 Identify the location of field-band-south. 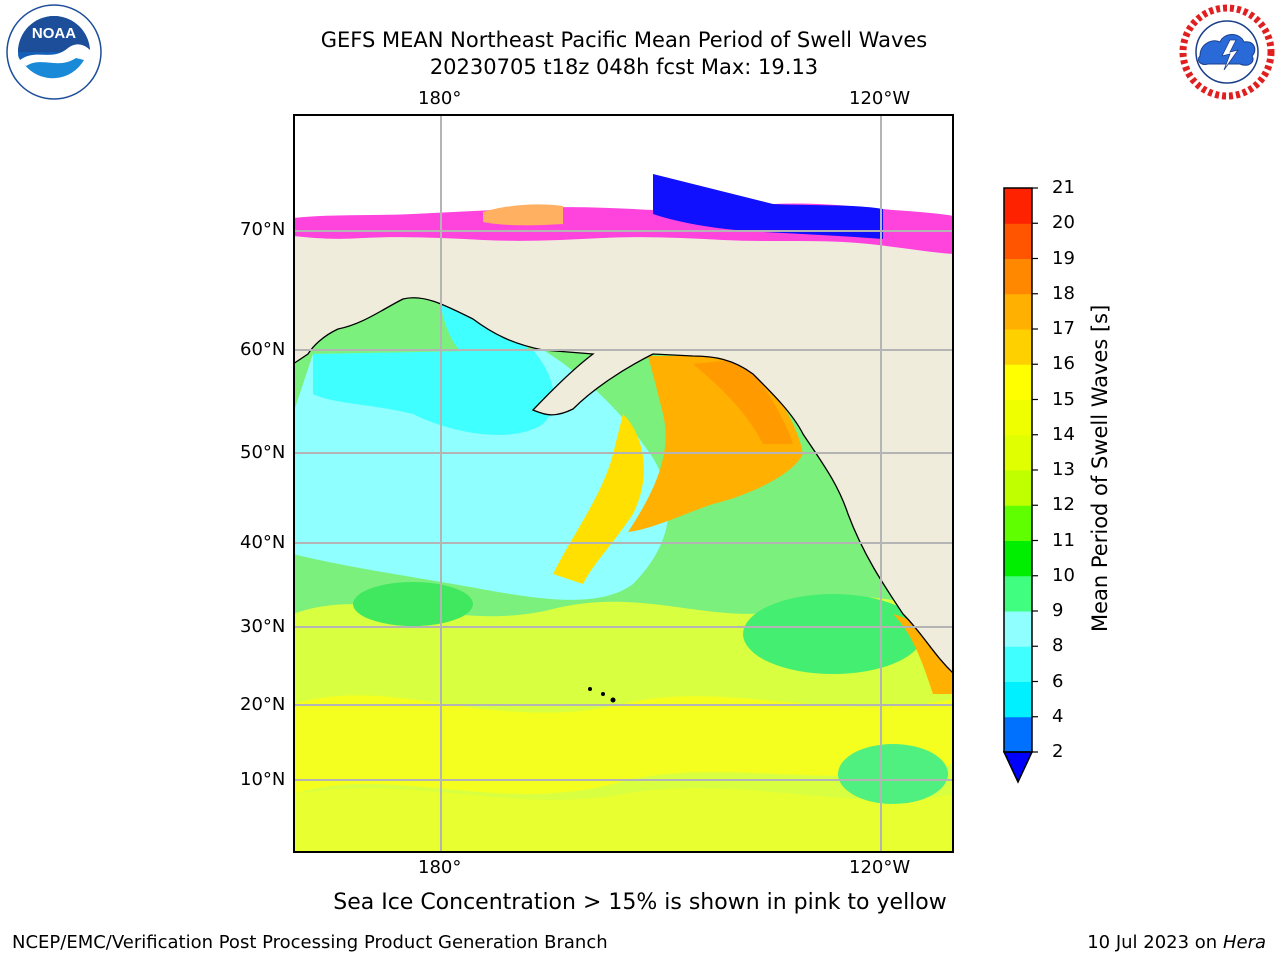
(623, 820).